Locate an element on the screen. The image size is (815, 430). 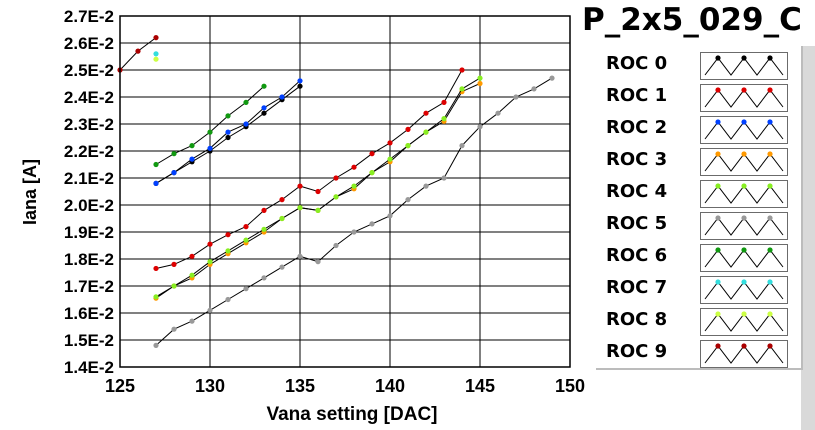
legend-item-roc-2: ROC 2 is located at coordinates (698, 129).